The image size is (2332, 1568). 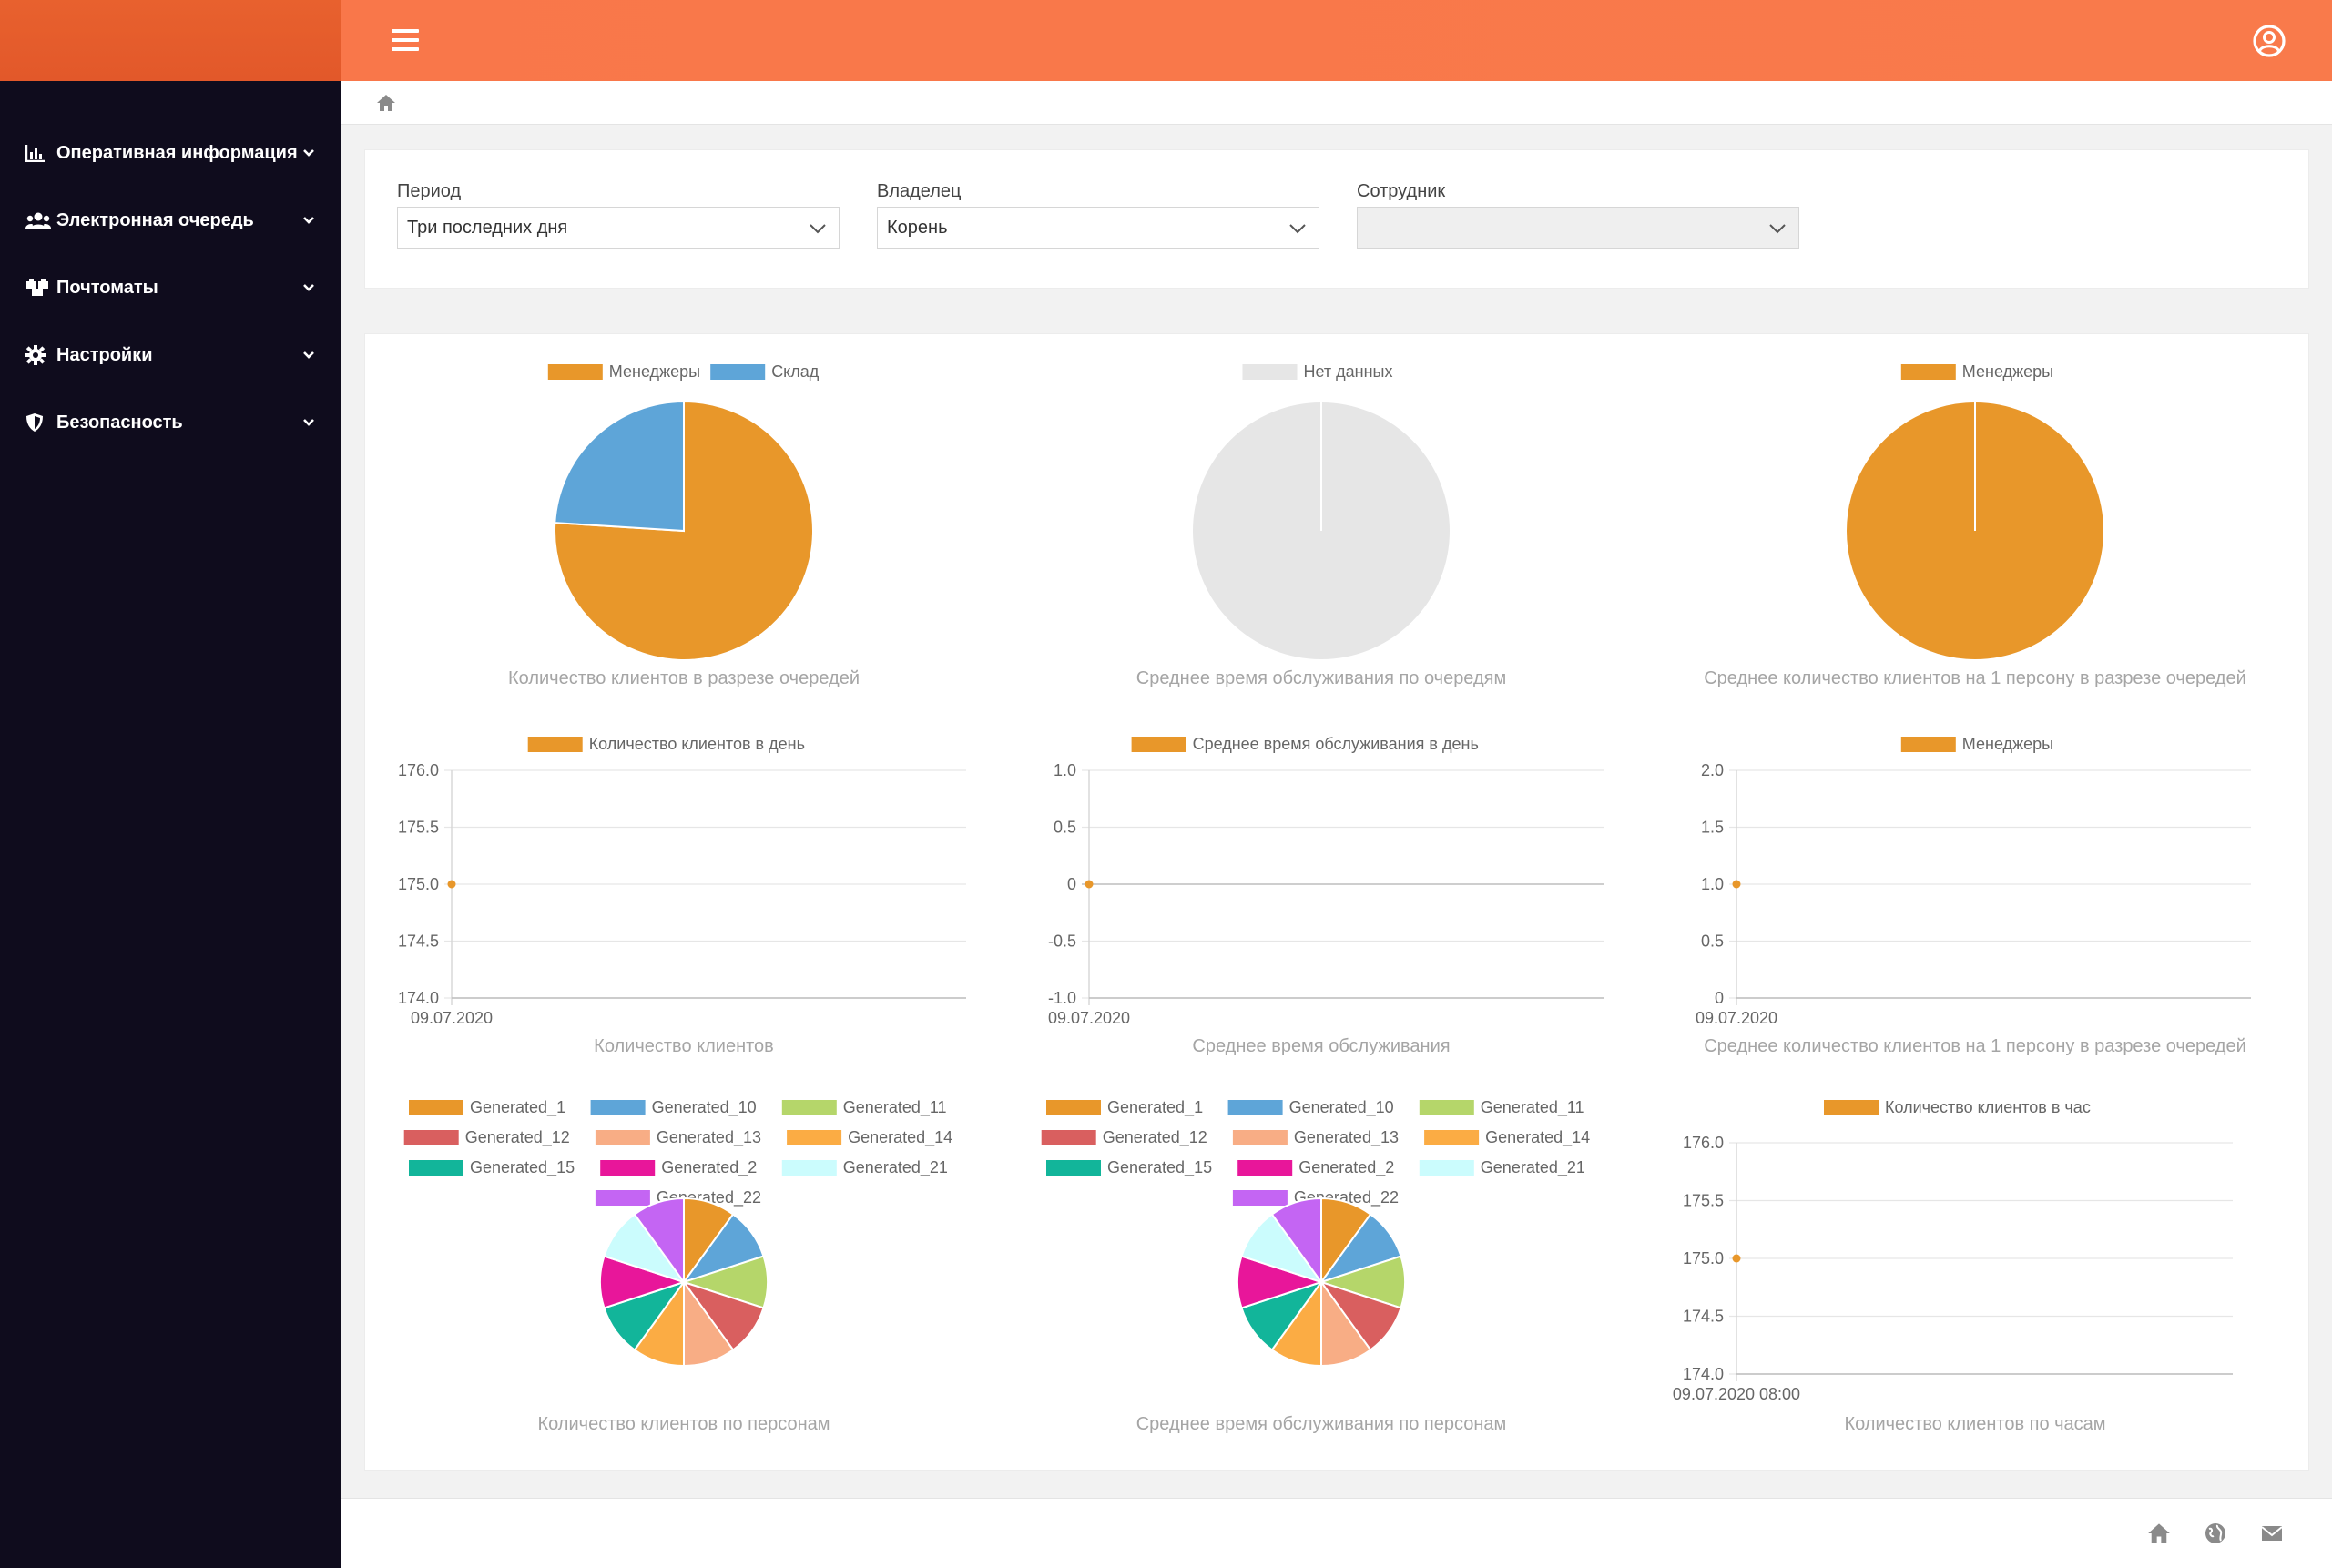 What do you see at coordinates (418, 770) in the screenshot?
I see `y-tick-label: 176.0` at bounding box center [418, 770].